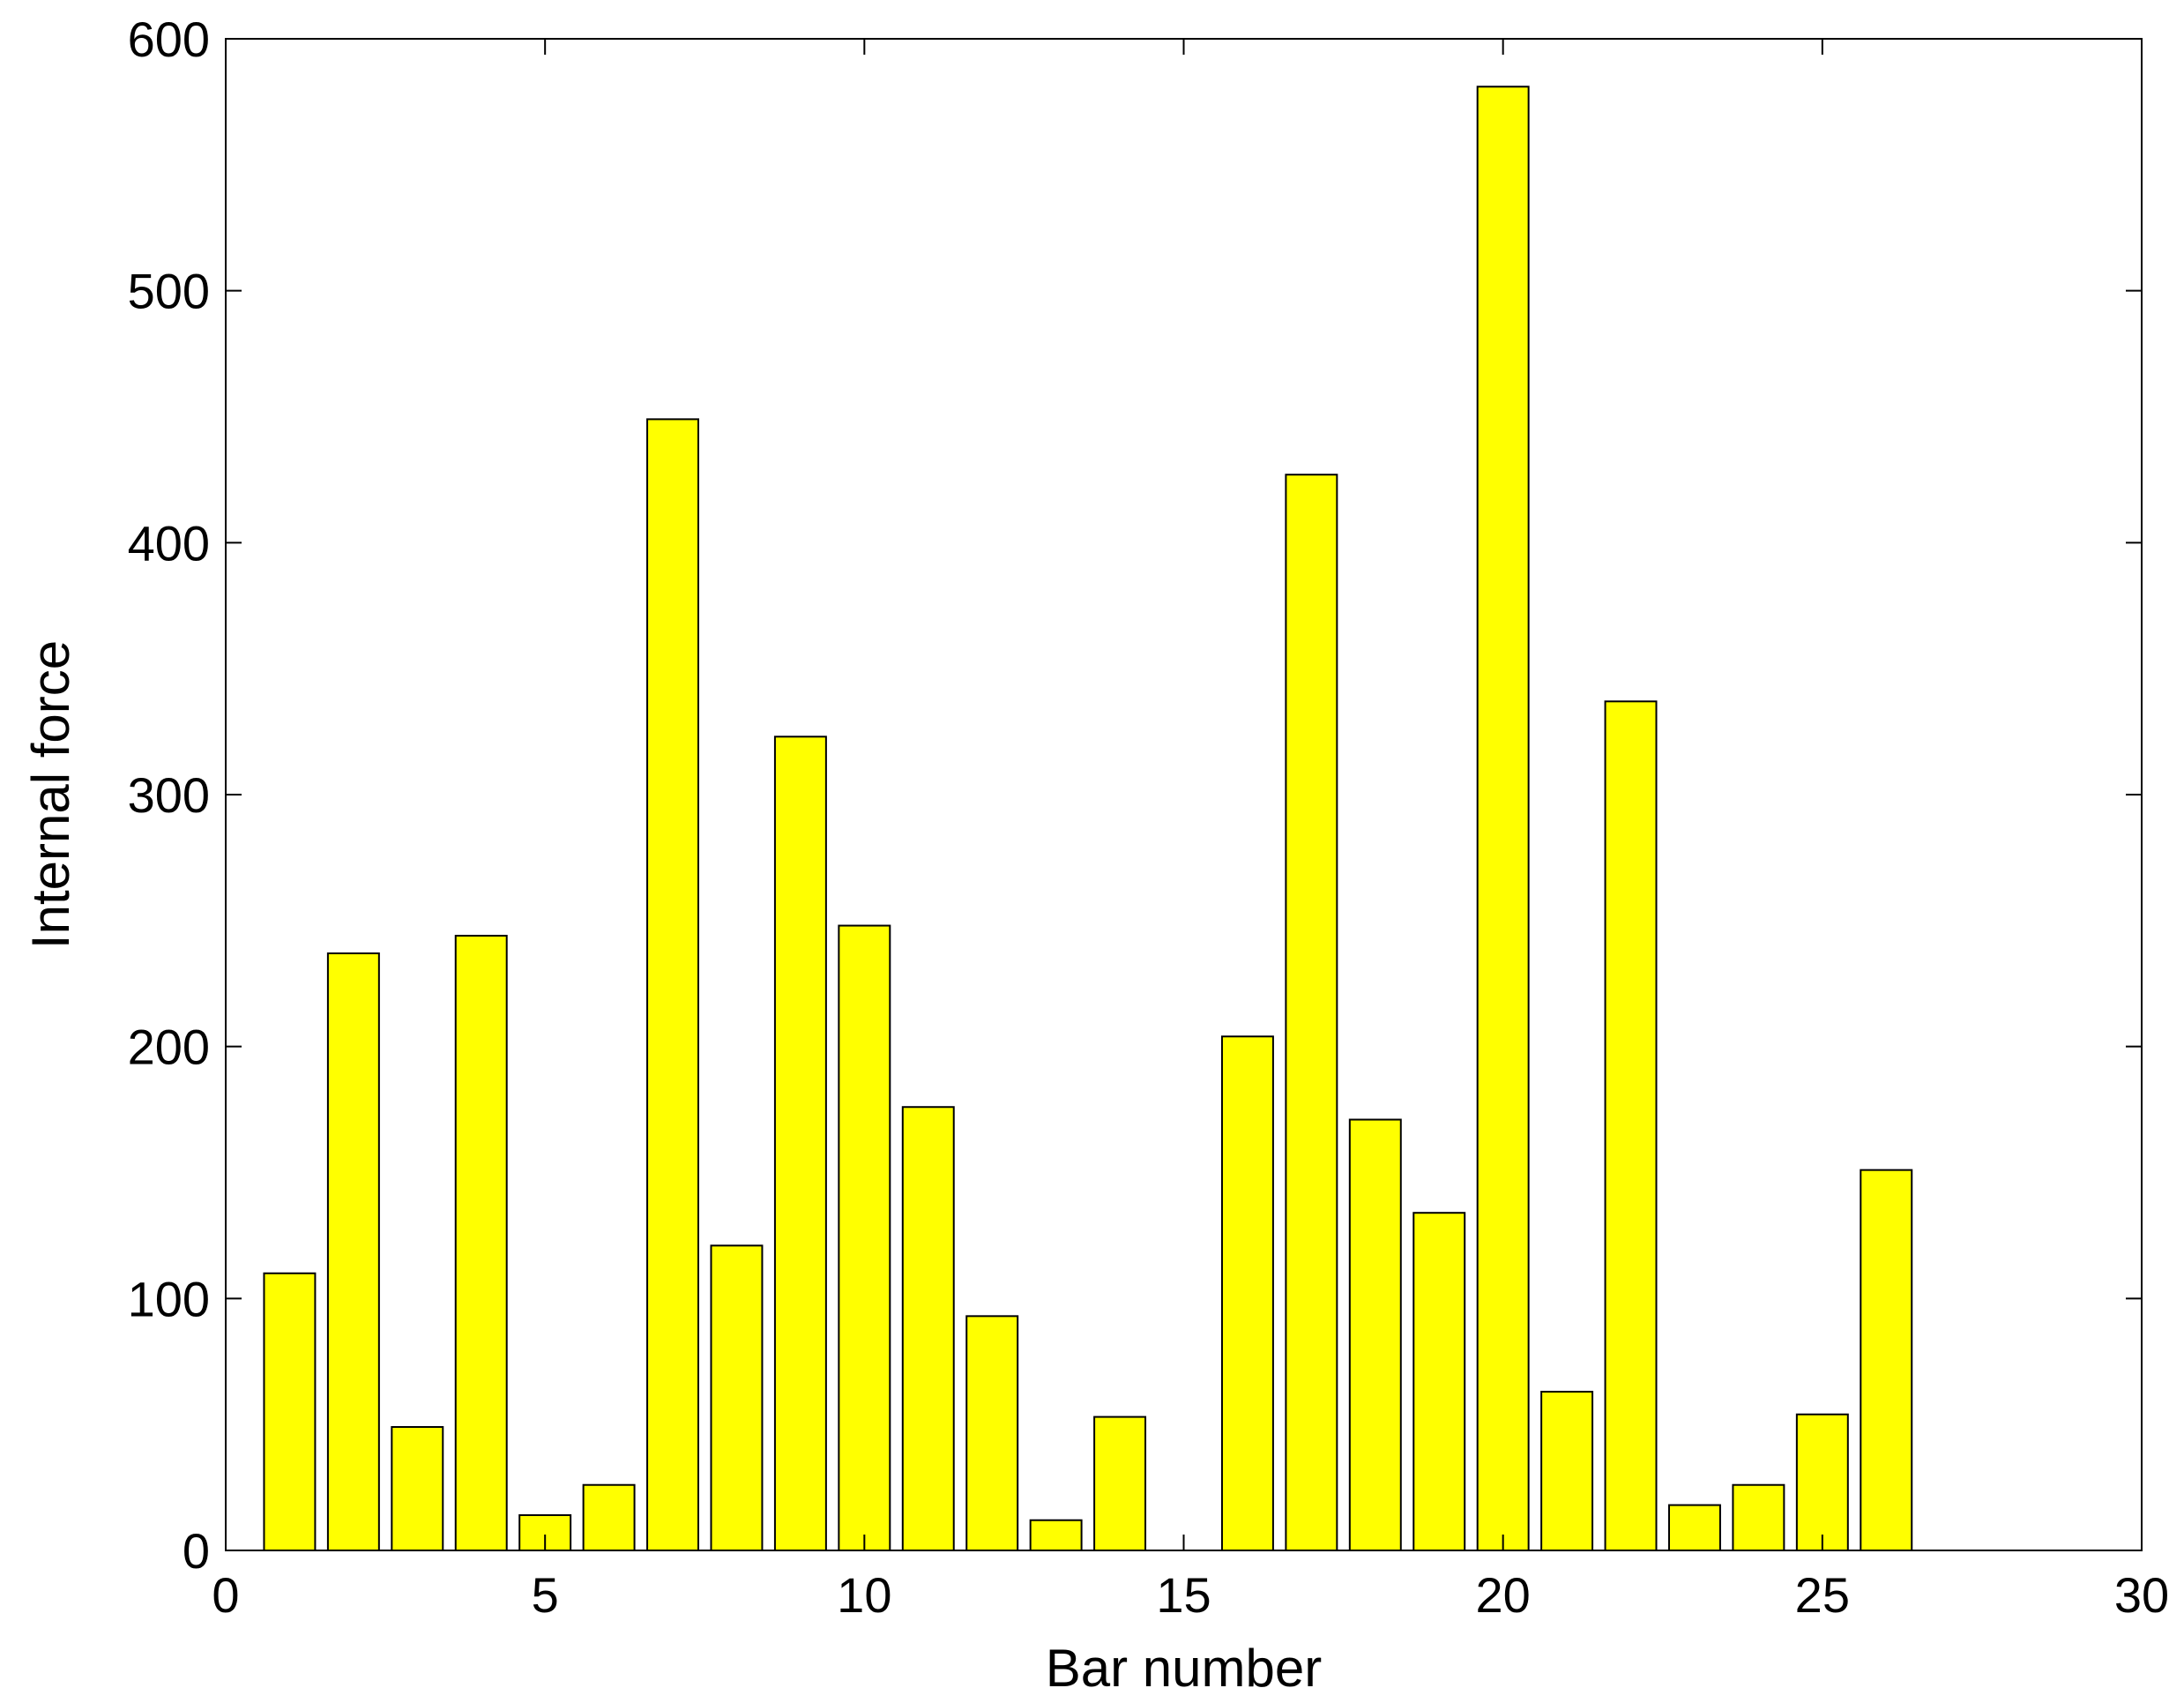  What do you see at coordinates (50, 794) in the screenshot?
I see `y-axis-label: Internal force` at bounding box center [50, 794].